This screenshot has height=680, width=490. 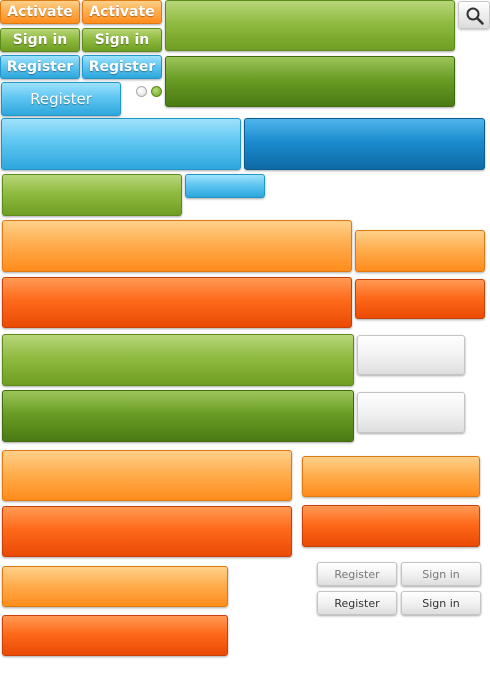 I want to click on register-gray-button-1: Register, so click(x=357, y=574).